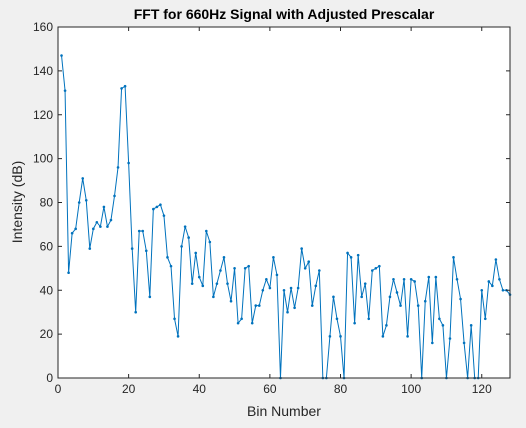 The image size is (526, 428). What do you see at coordinates (49, 378) in the screenshot?
I see `y-tick-label: 0` at bounding box center [49, 378].